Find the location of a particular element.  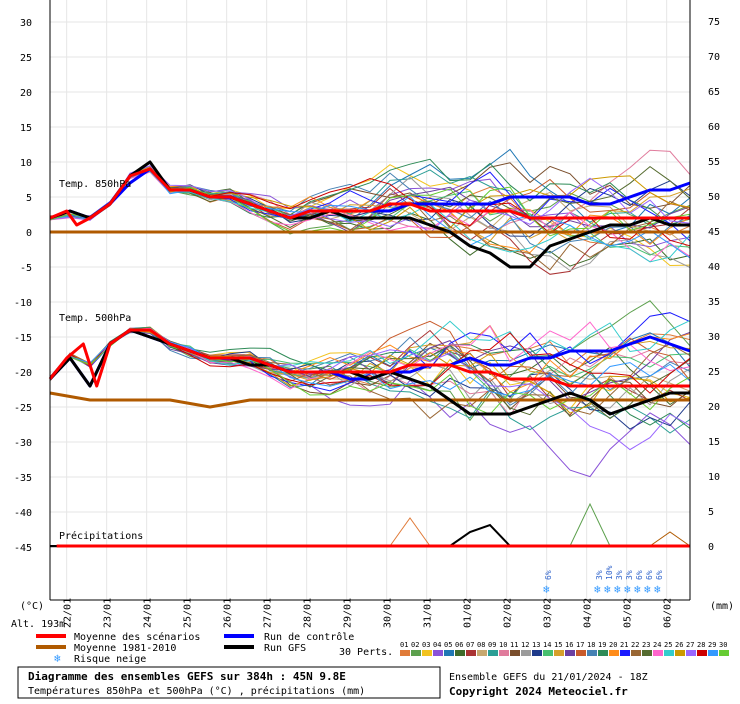

footer-run: Ensemble GEFS du 21/01/2024 - 18Z is located at coordinates (548, 677).